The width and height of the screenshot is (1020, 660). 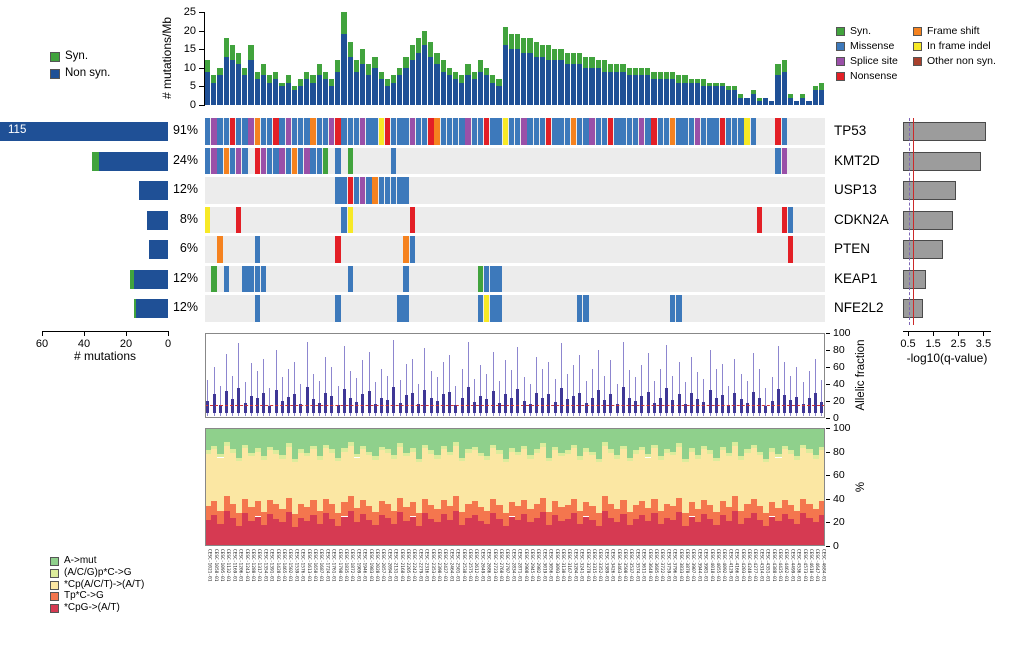 What do you see at coordinates (185, 159) in the screenshot?
I see `gene-percent: 24%` at bounding box center [185, 159].